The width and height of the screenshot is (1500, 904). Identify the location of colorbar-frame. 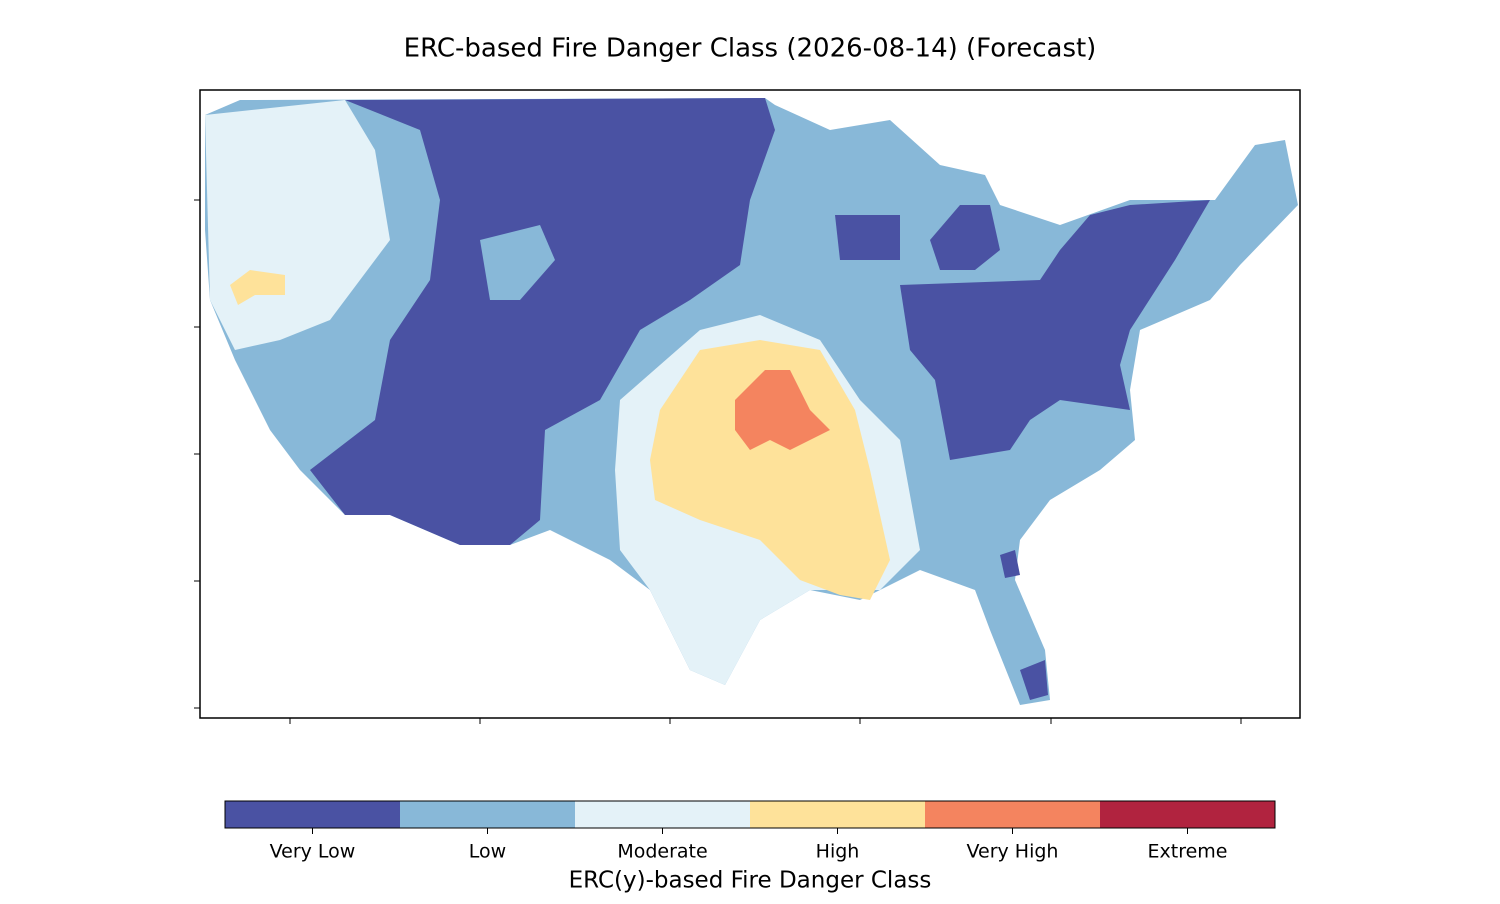
(750, 814).